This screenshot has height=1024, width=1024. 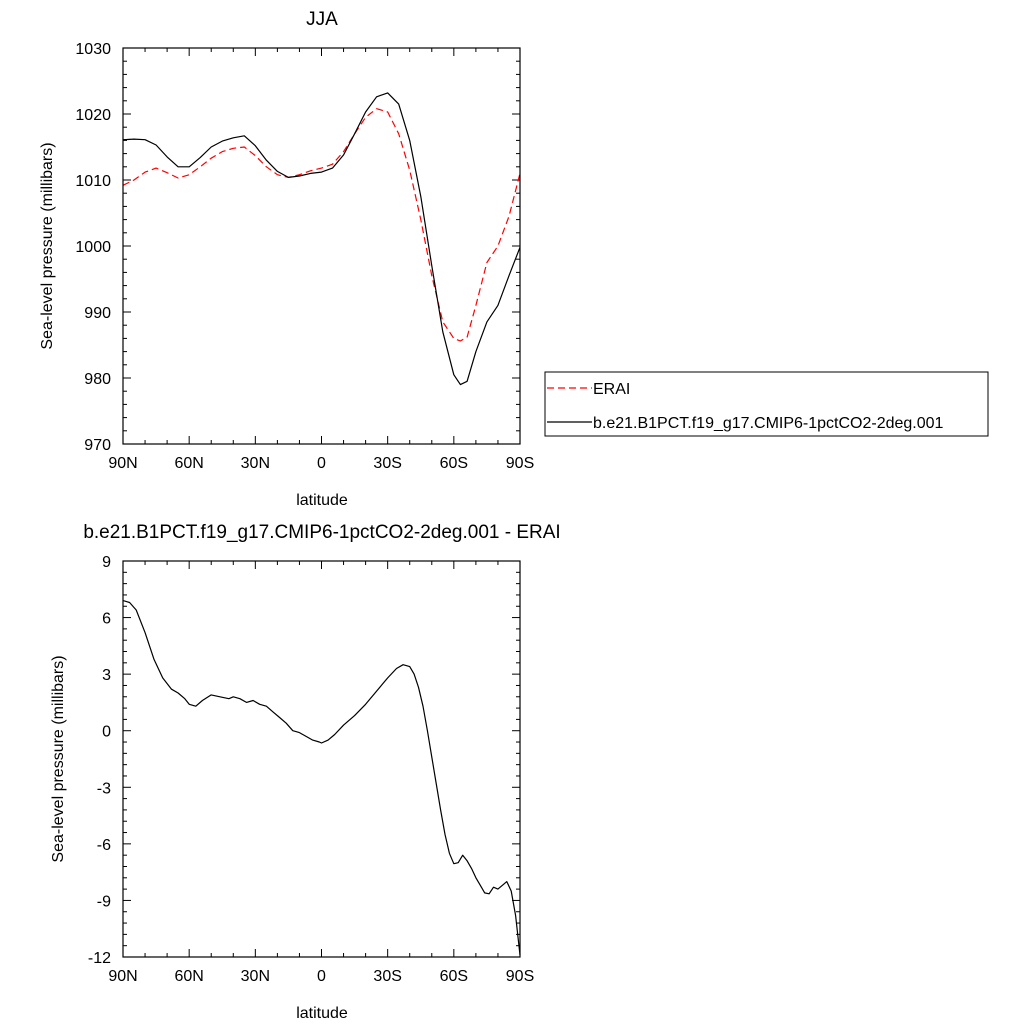 What do you see at coordinates (47, 245) in the screenshot?
I see `top-plot-ylabel: Sea-level pressure (millibars)` at bounding box center [47, 245].